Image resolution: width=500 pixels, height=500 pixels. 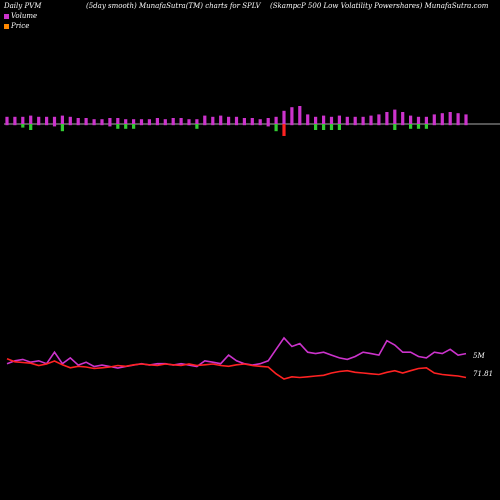 What do you see at coordinates (483, 374) in the screenshot?
I see `price-last-label: 71.81` at bounding box center [483, 374].